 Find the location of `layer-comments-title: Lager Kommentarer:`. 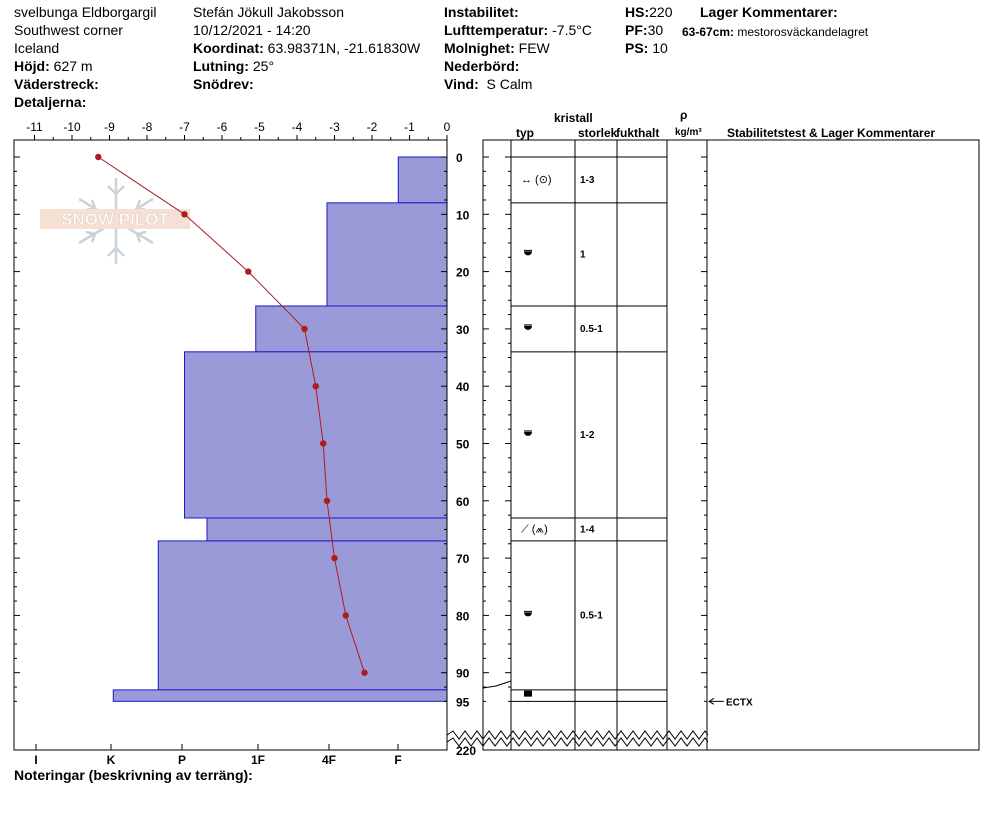

layer-comments-title: Lager Kommentarer: is located at coordinates (769, 12).